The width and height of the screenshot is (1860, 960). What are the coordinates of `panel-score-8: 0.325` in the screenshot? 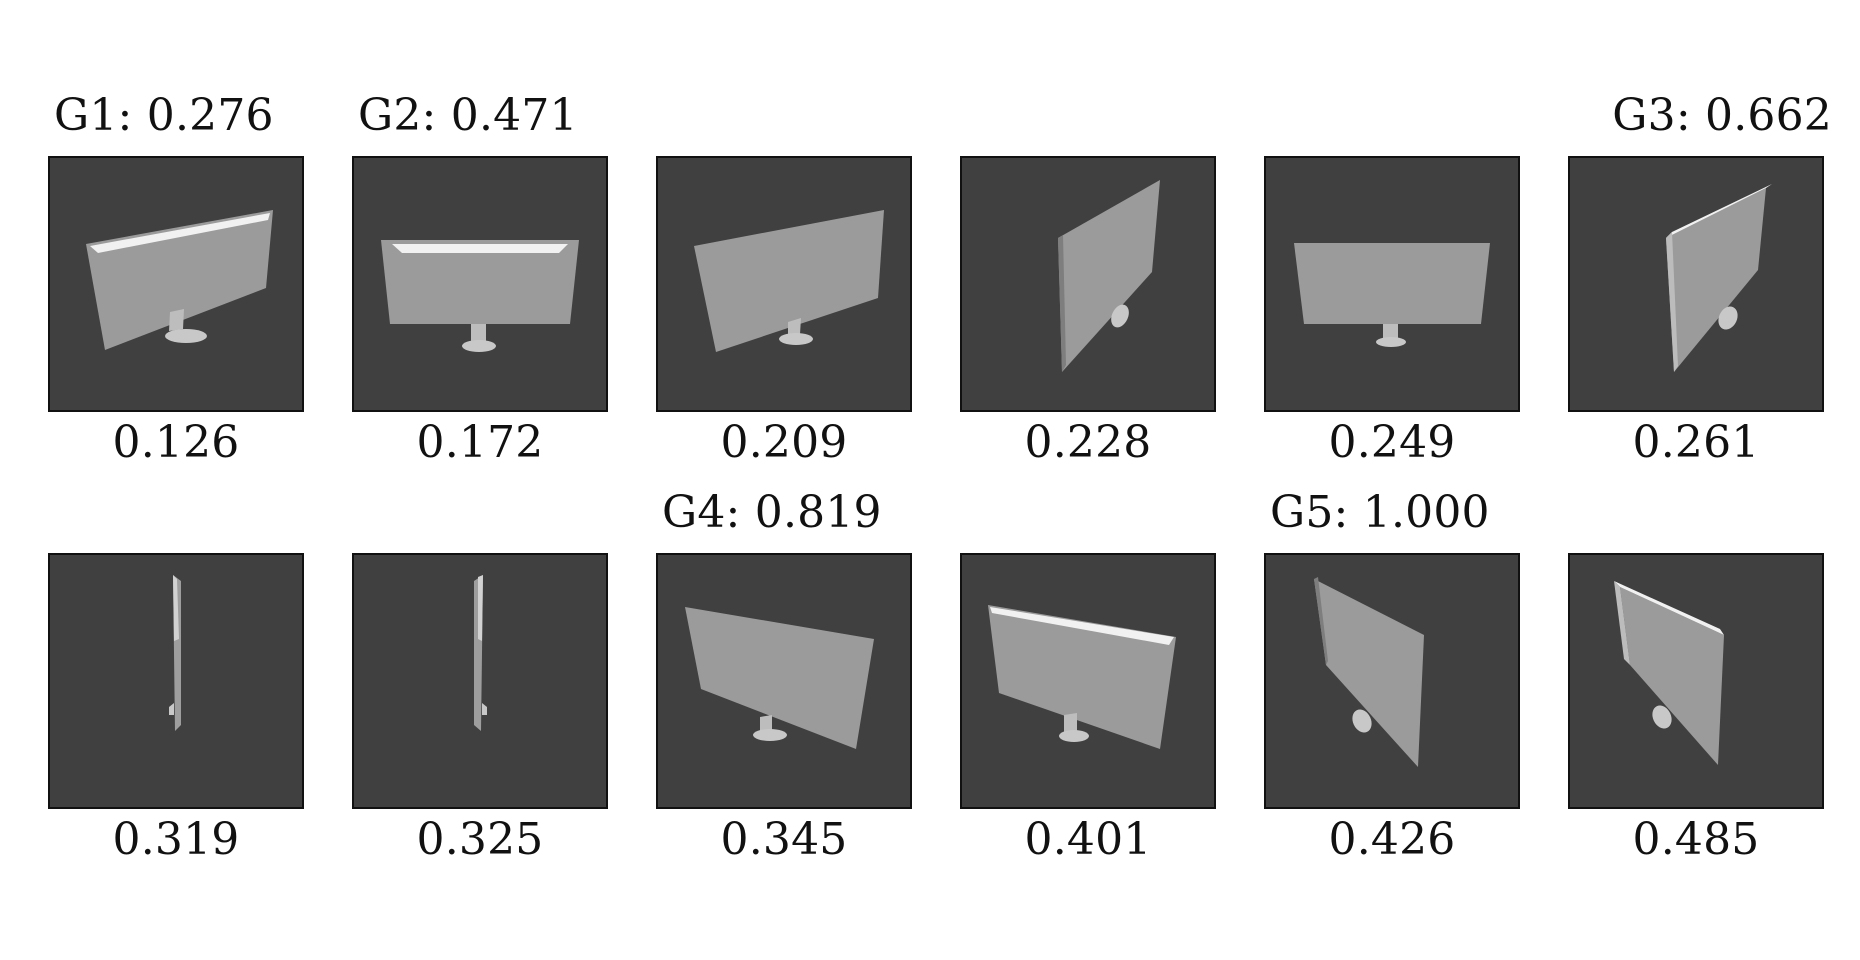 It's located at (480, 839).